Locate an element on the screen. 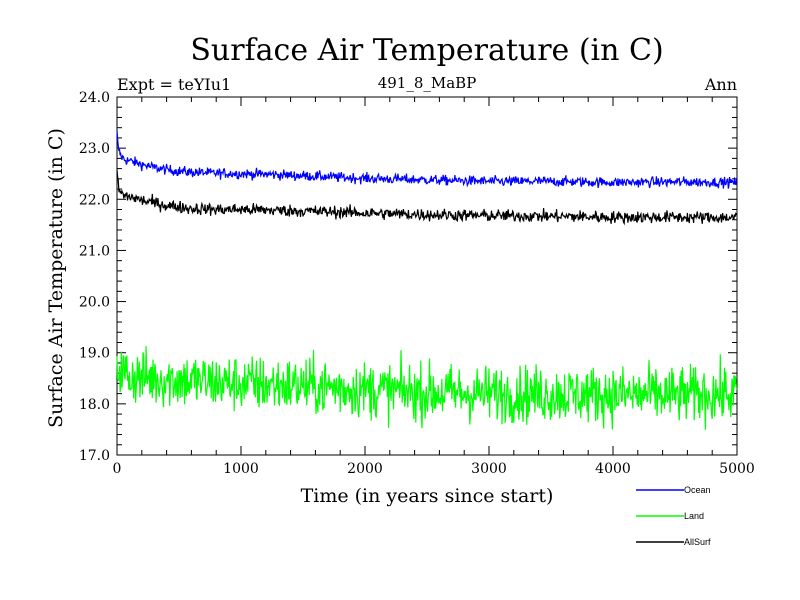 The image size is (800, 600). period-label: Ann is located at coordinates (720, 84).